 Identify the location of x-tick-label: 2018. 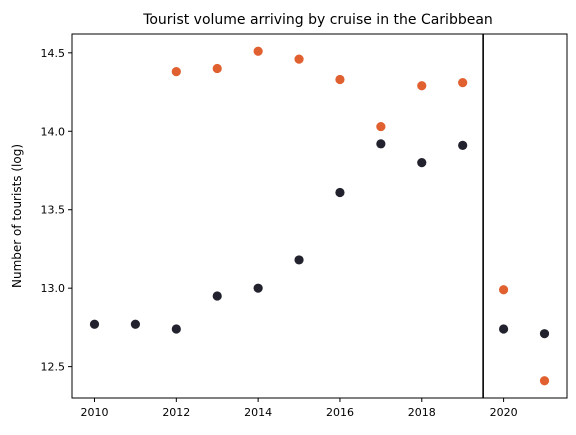
(422, 412).